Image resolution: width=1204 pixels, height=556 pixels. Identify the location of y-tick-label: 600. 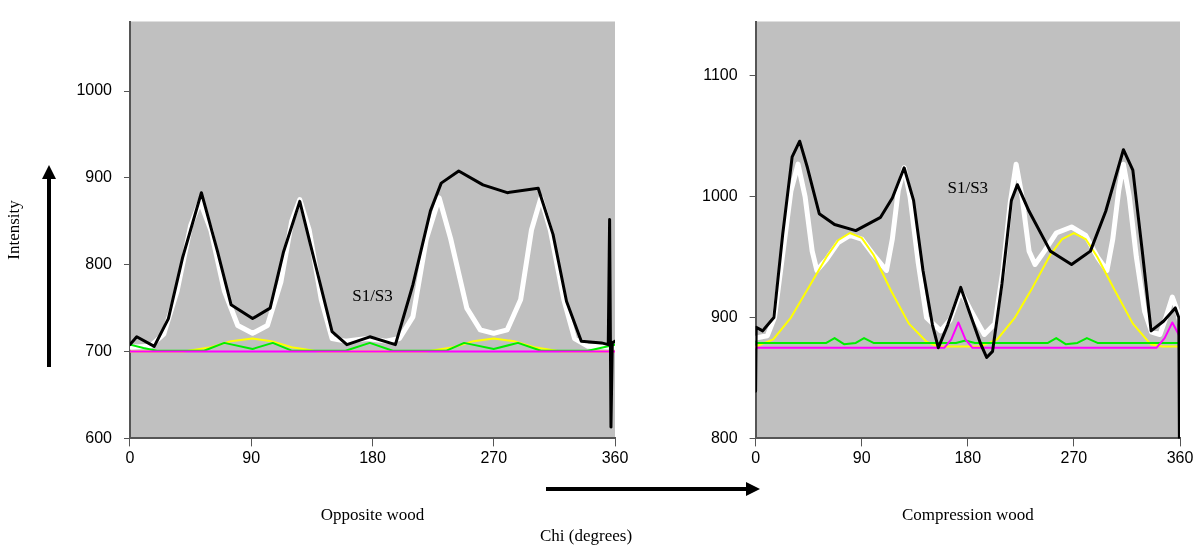
(99, 437).